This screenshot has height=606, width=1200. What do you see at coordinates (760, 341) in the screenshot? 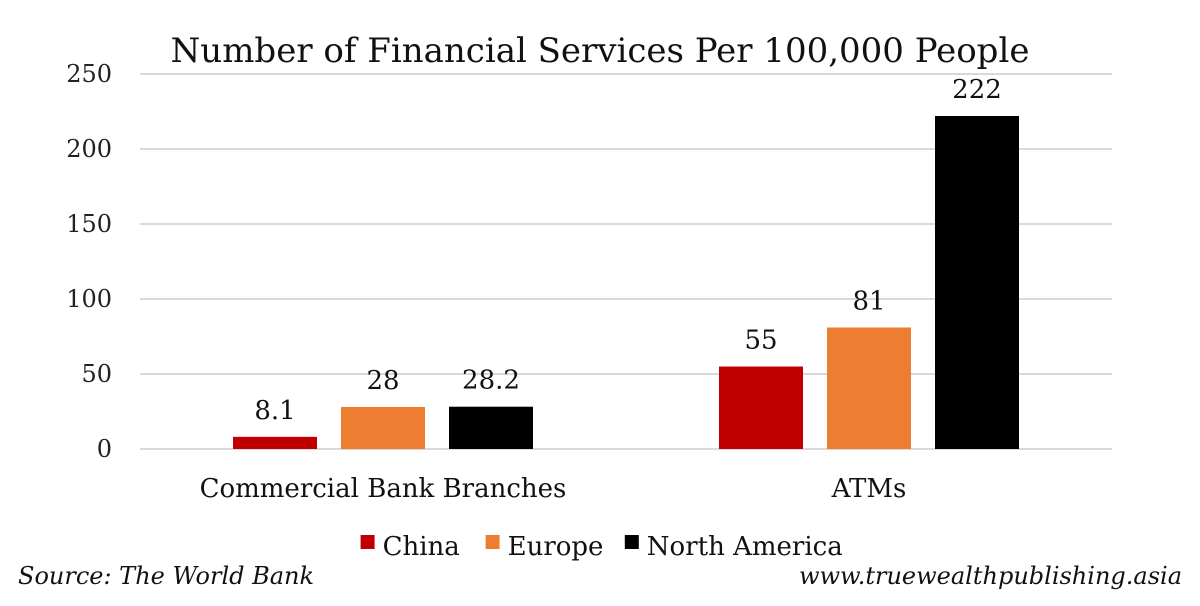
I see `data-label: 55` at bounding box center [760, 341].